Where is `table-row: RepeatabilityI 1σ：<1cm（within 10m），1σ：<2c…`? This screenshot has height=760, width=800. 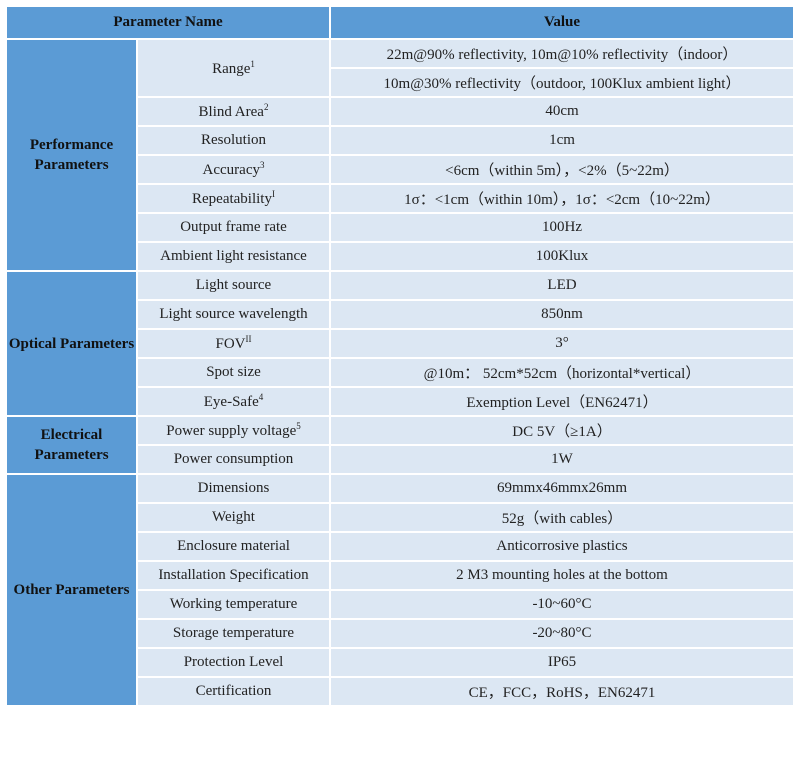
table-row: RepeatabilityI 1σ：<1cm（within 10m），1σ：<2c… is located at coordinates (400, 198).